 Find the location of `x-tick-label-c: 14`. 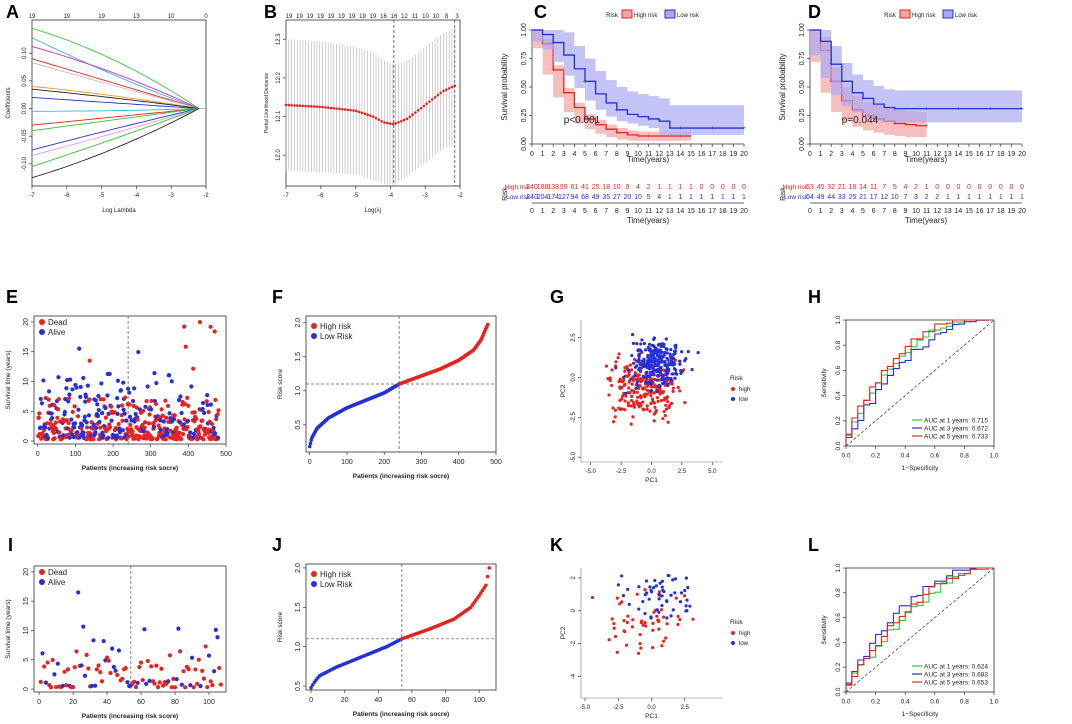

x-tick-label-c: 14 is located at coordinates (681, 154).